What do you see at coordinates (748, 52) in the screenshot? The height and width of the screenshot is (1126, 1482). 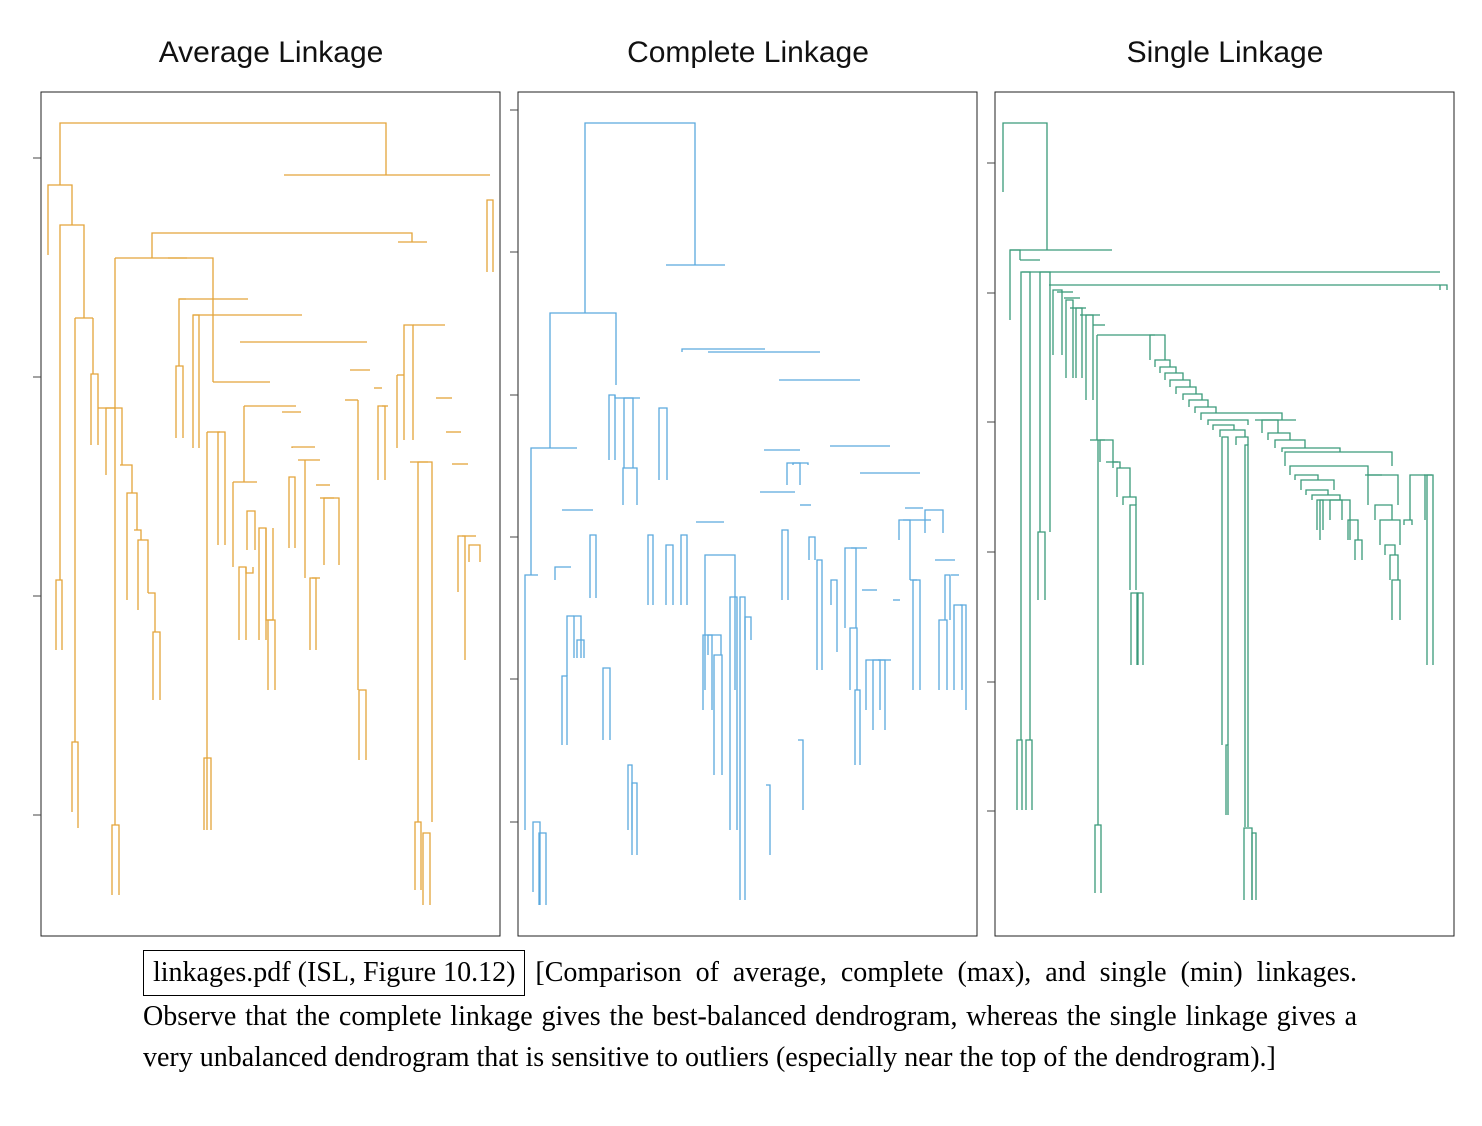 I see `complete-linkage-title: Complete Linkage` at bounding box center [748, 52].